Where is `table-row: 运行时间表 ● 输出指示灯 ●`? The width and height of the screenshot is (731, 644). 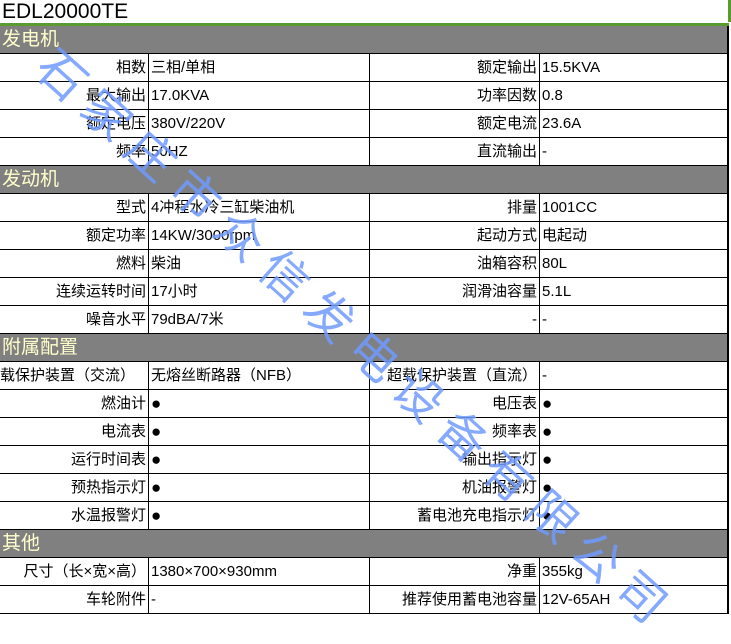 table-row: 运行时间表 ● 输出指示灯 ● is located at coordinates (363, 460).